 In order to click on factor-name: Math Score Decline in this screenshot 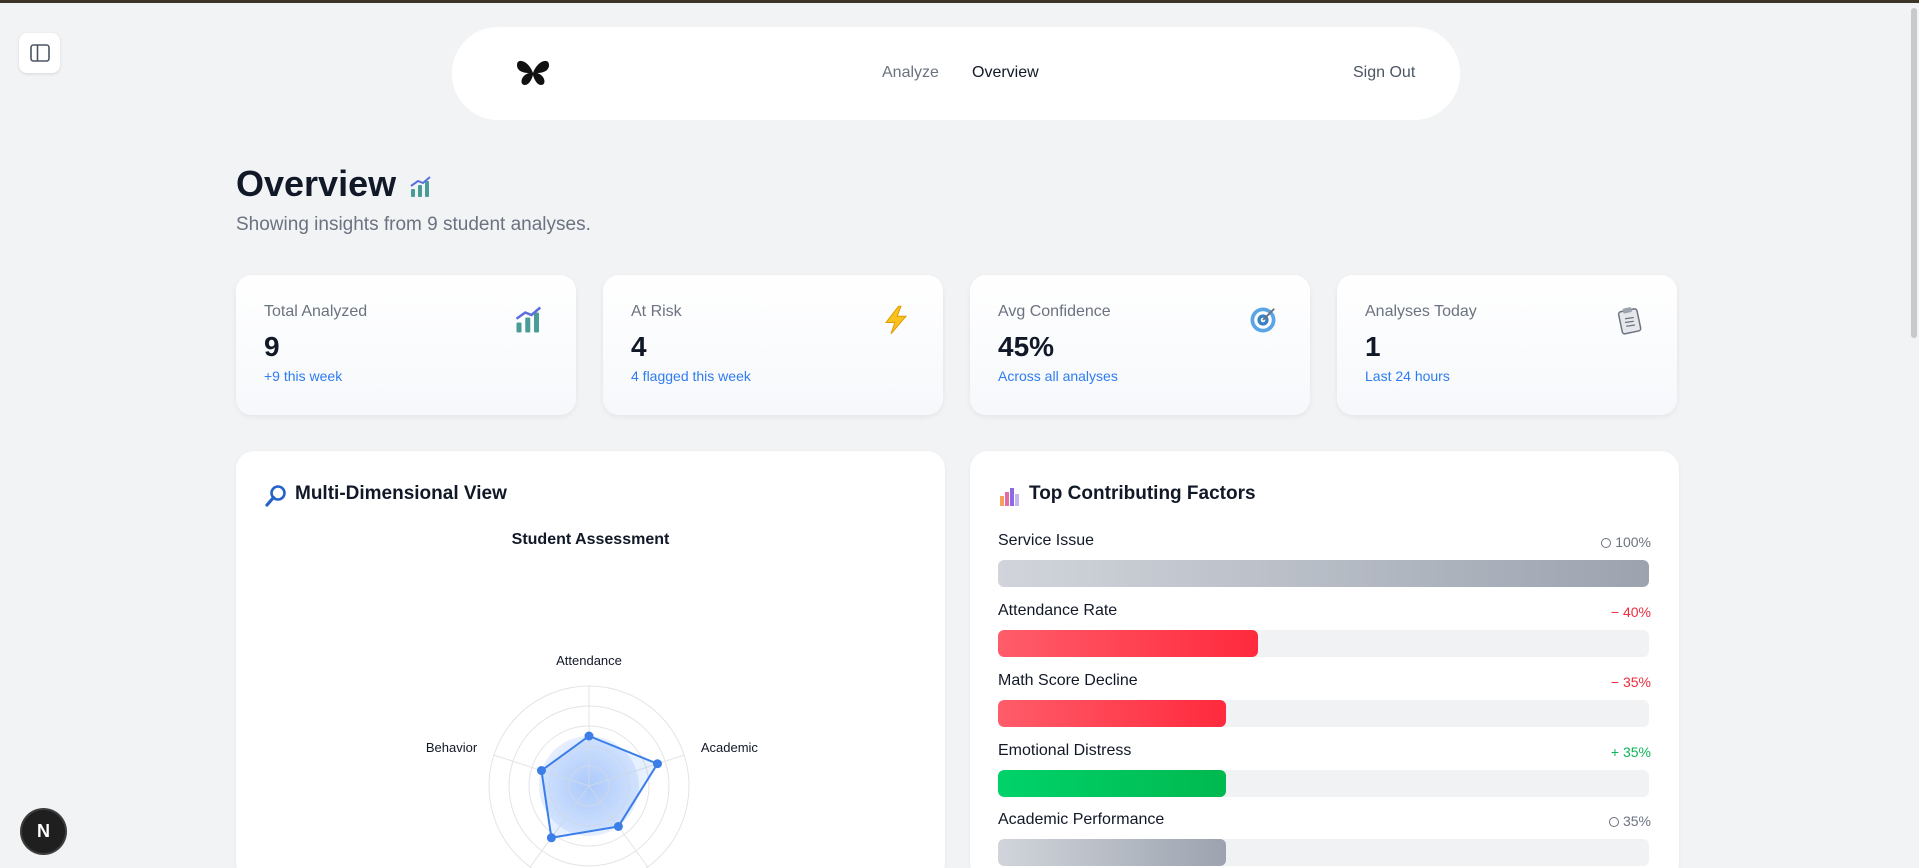, I will do `click(1068, 680)`.